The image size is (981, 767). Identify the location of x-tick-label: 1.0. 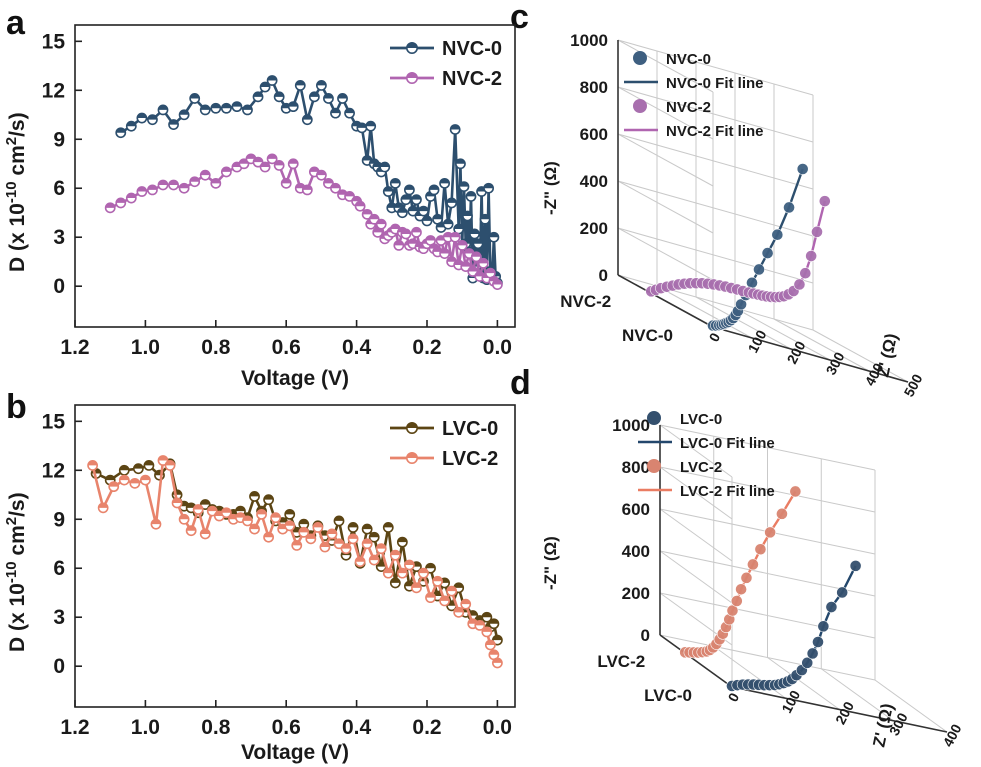
(145, 347).